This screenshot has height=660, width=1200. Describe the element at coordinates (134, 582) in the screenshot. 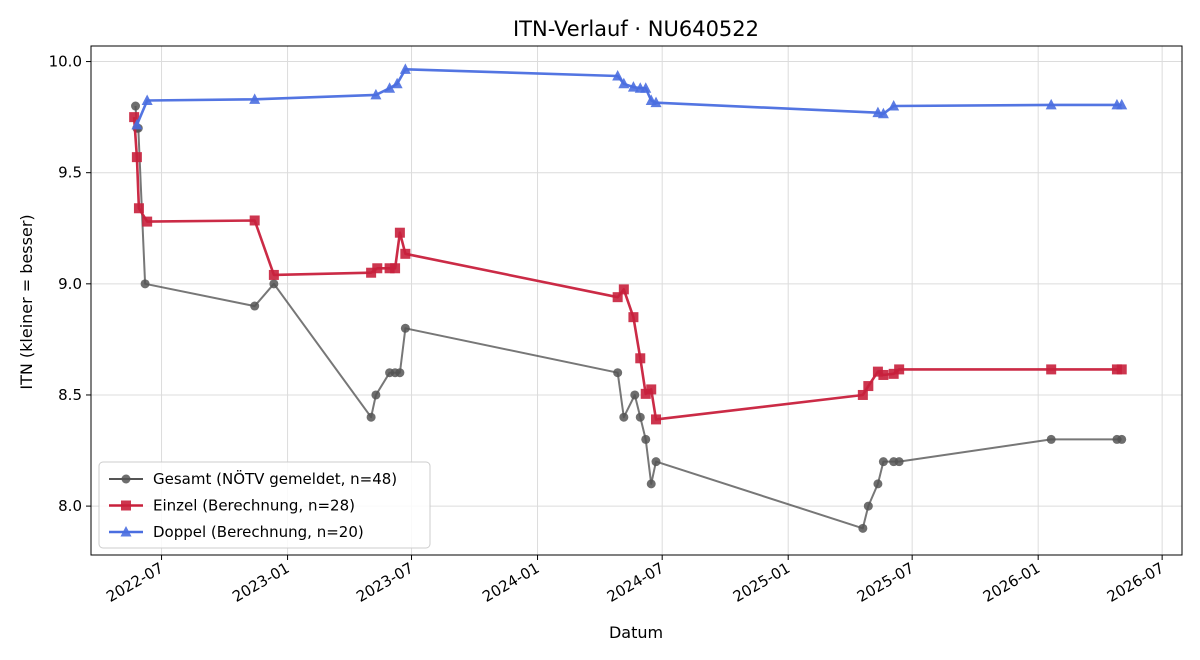

I see `x-tick-label: 2022-07` at that location.